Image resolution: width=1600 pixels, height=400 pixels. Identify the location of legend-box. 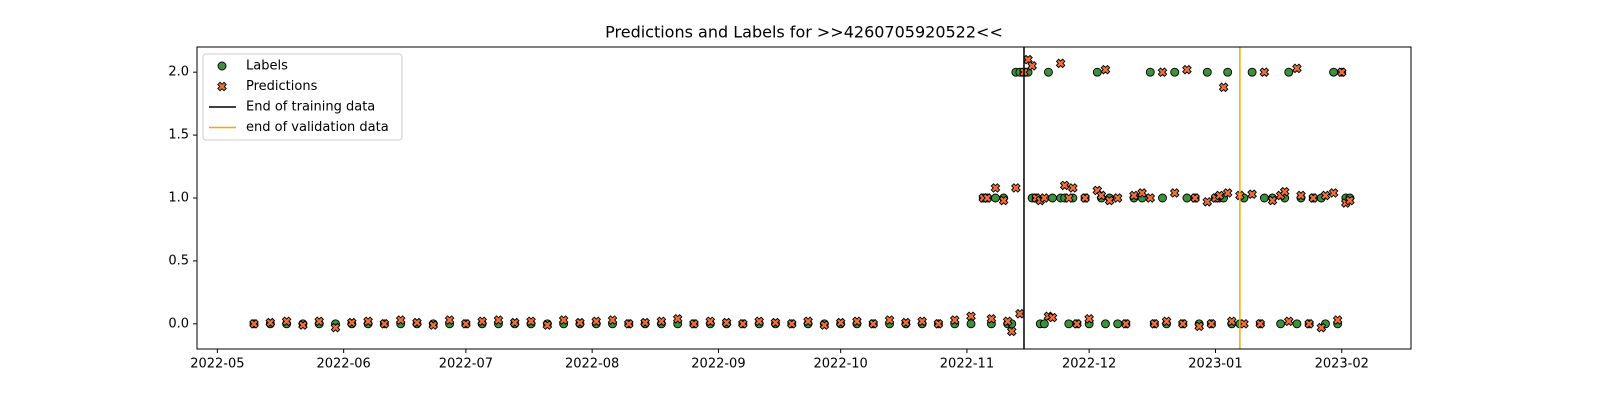
(302, 97).